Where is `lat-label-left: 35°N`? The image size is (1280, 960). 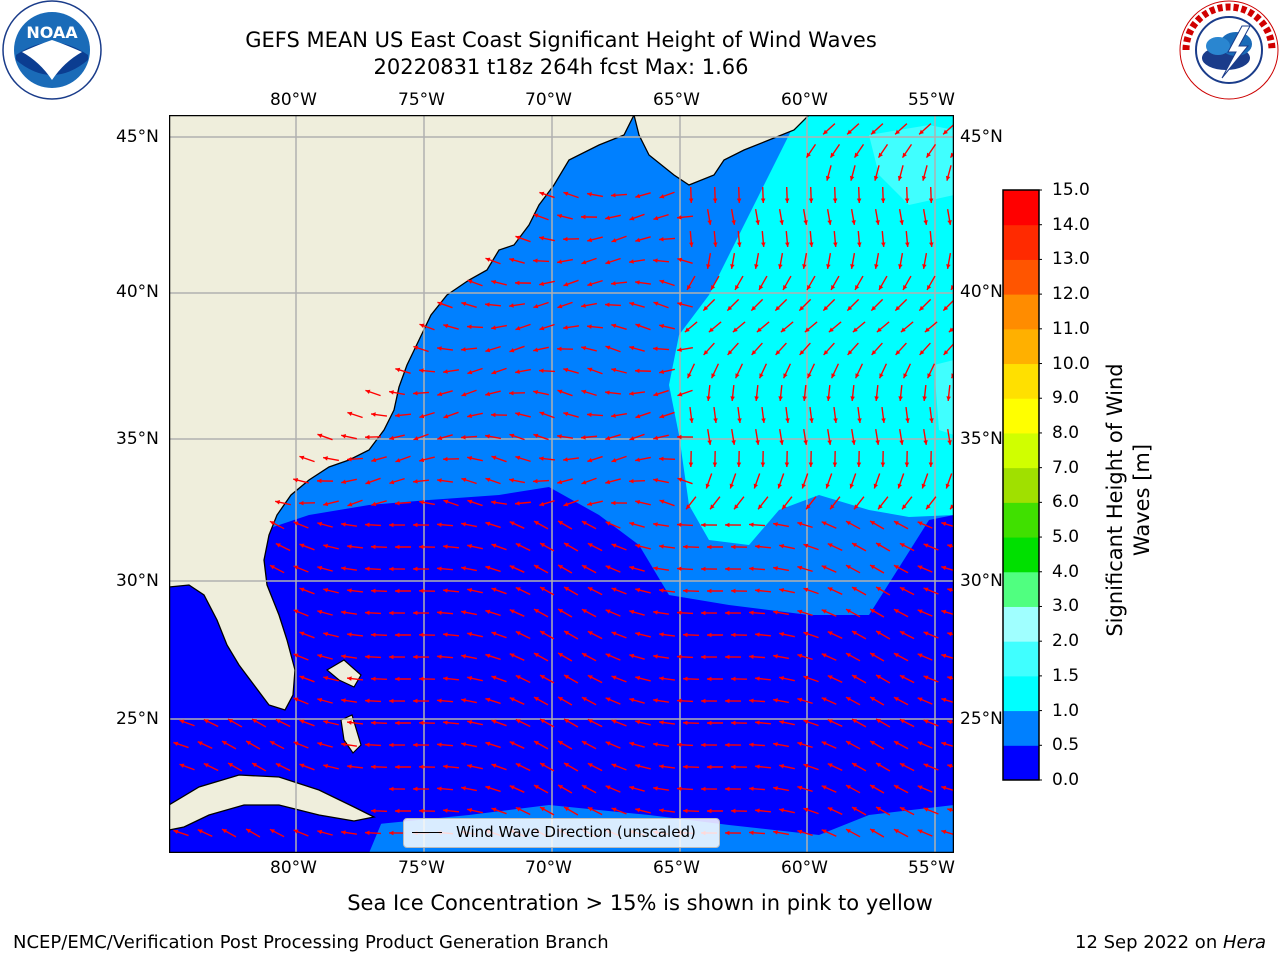 lat-label-left: 35°N is located at coordinates (137, 439).